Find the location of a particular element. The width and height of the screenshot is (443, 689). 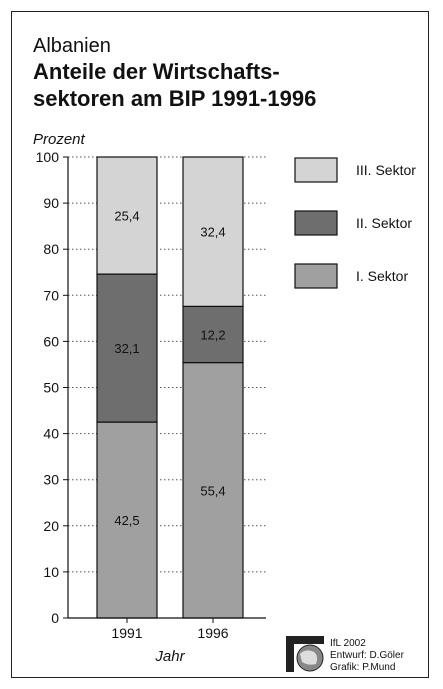

x-tick-label: 1996 is located at coordinates (212, 633).